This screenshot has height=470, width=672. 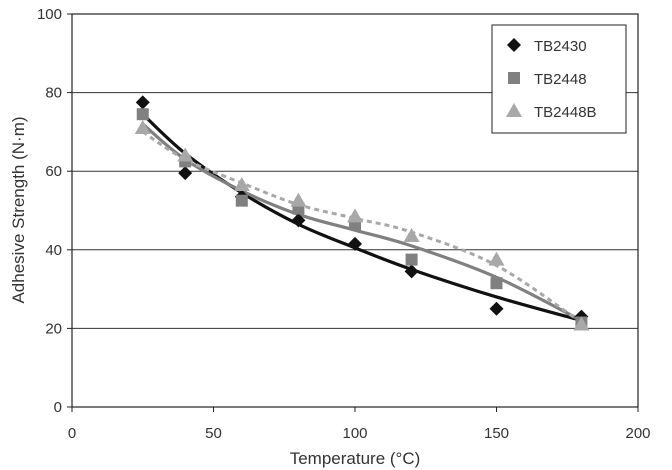 I want to click on legend-label: TB2448B, so click(x=565, y=112).